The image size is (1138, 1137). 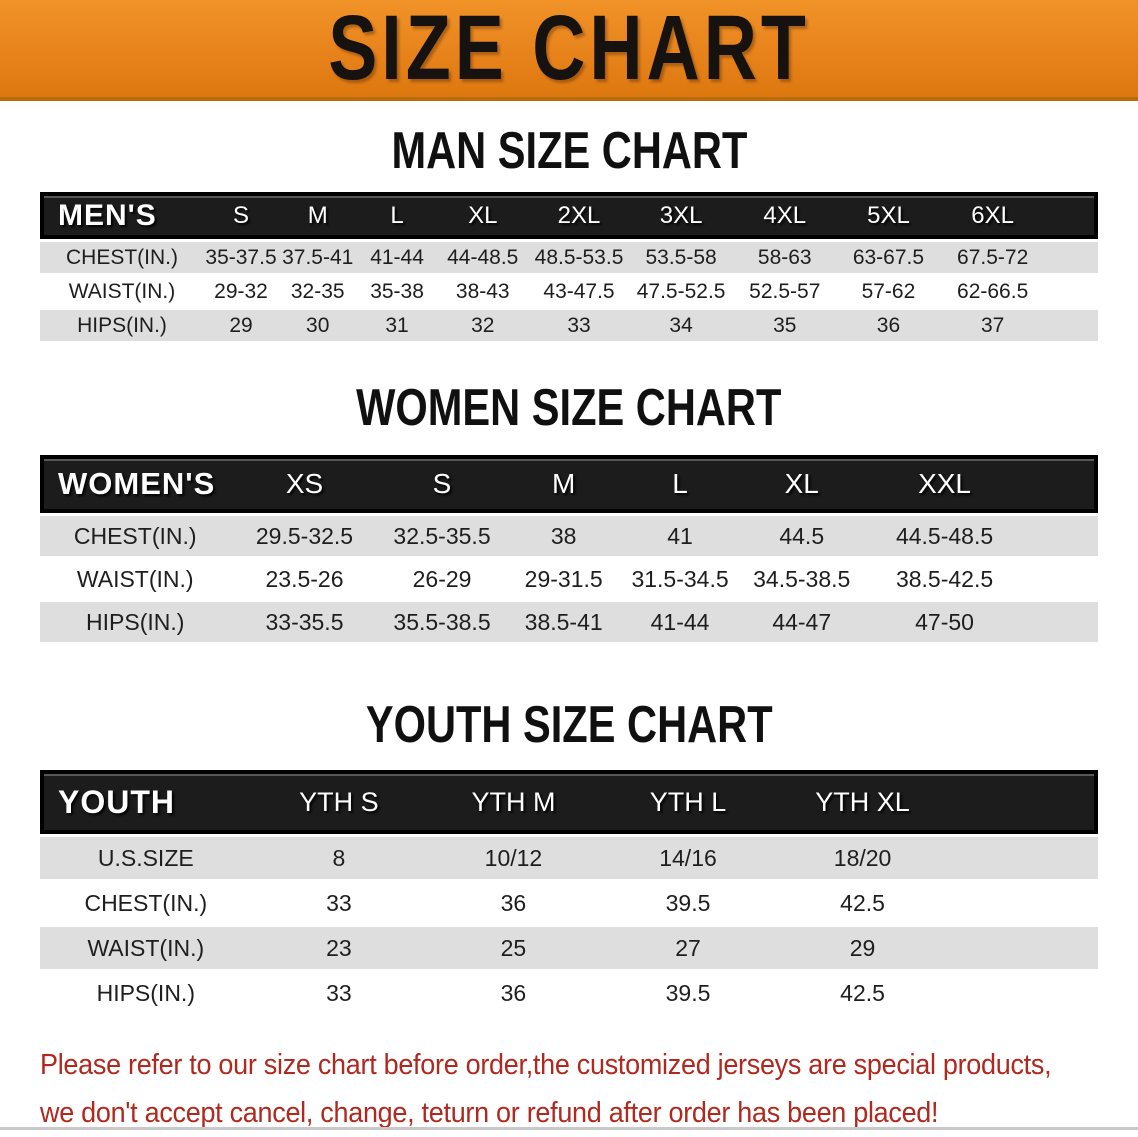 I want to click on measurement-row: WAIST(IN.) 23 25 27 29, so click(x=569, y=948).